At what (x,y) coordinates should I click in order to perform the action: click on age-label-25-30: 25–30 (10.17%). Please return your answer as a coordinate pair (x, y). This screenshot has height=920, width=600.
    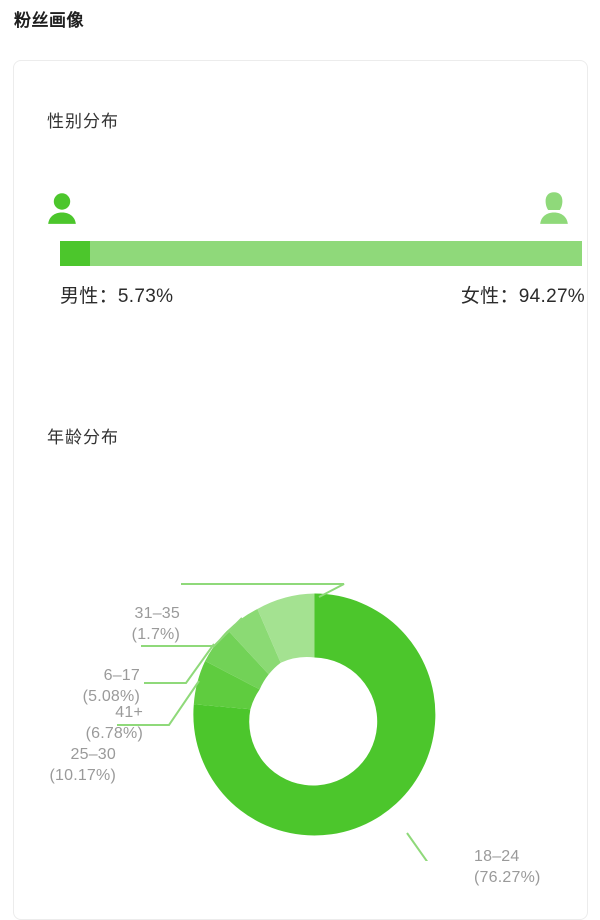
    Looking at the image, I should click on (58, 765).